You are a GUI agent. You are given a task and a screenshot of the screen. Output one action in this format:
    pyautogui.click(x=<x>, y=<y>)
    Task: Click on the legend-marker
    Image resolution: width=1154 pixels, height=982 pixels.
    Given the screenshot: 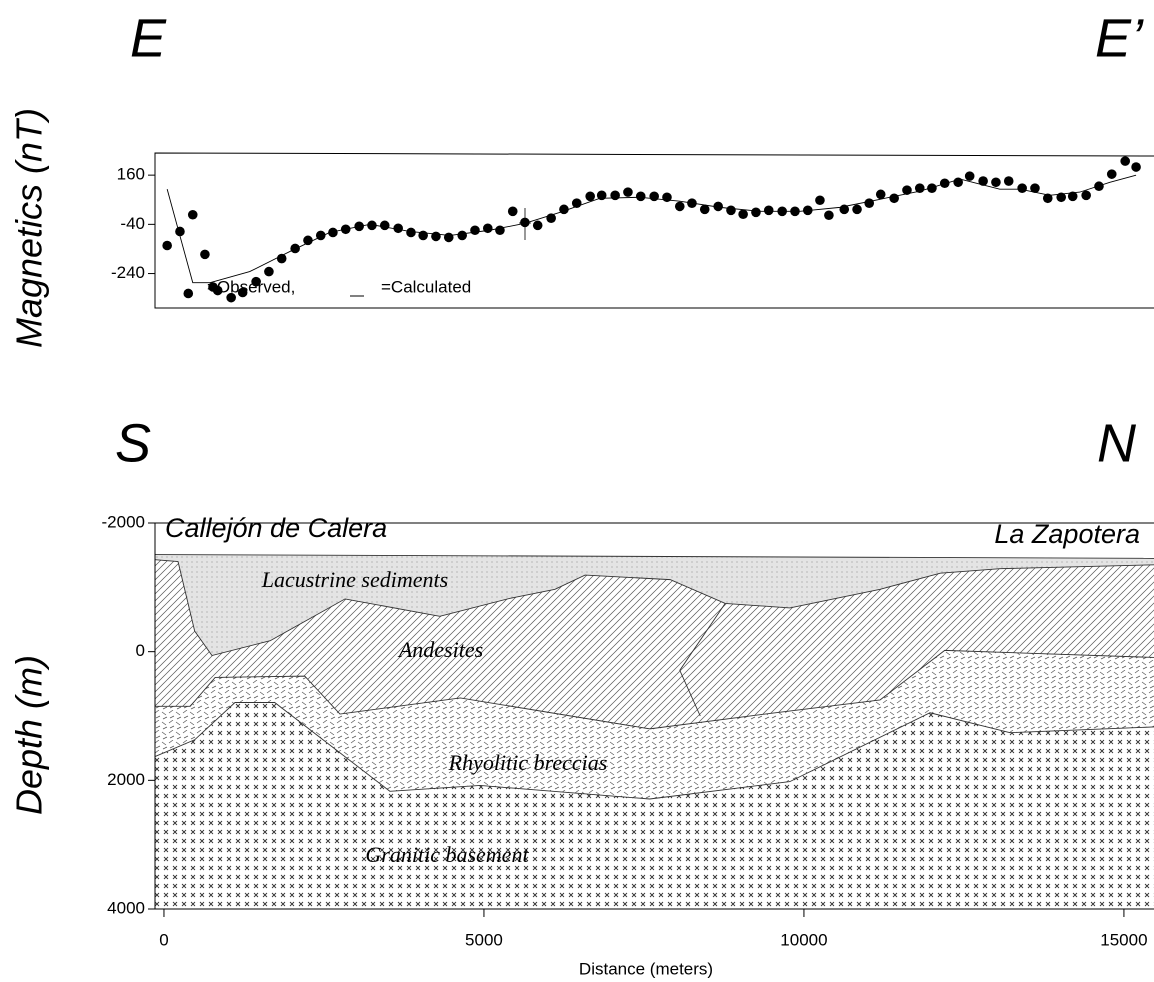 What is the action you would take?
    pyautogui.click(x=213, y=287)
    